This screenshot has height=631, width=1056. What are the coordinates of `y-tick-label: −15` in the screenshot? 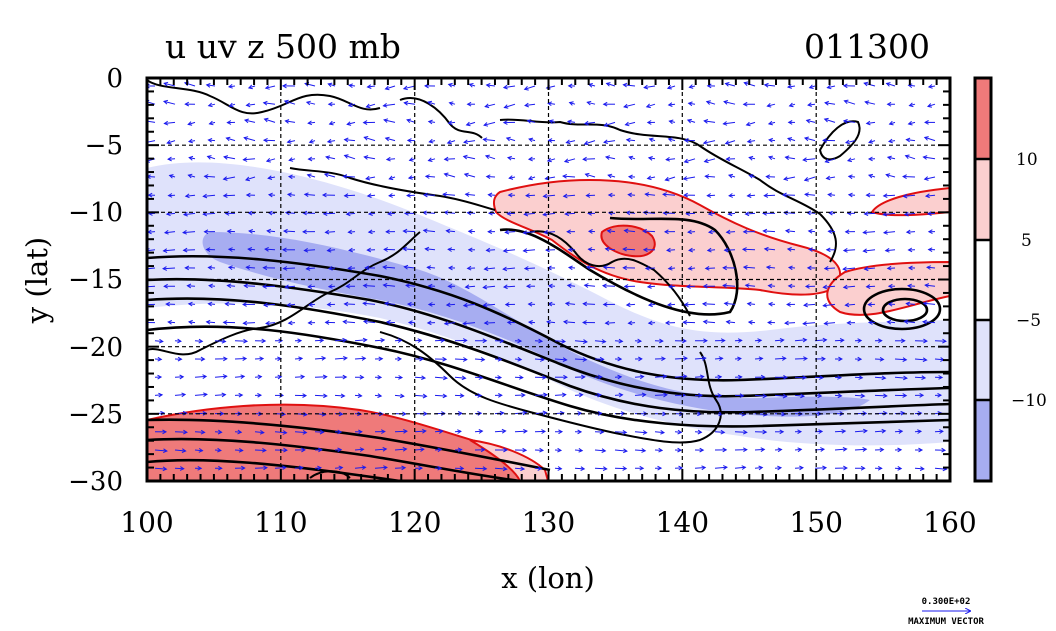 It's located at (95, 280).